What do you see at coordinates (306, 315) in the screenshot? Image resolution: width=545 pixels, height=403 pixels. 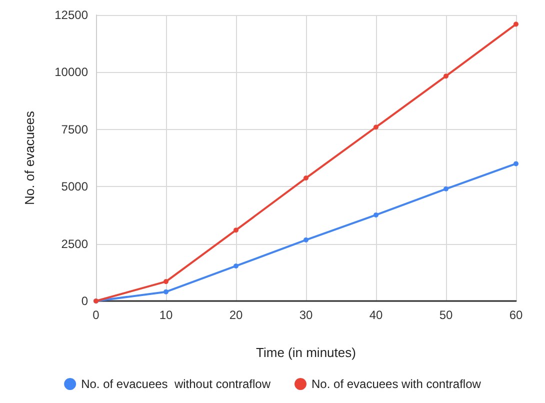 I see `x-tick-label: 30` at bounding box center [306, 315].